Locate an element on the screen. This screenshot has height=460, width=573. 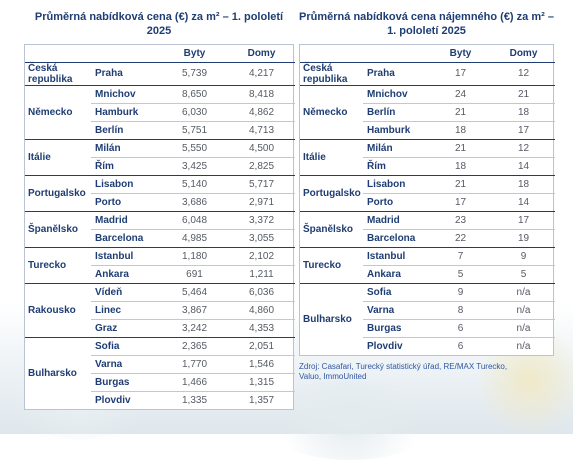
country-cell: Španělsko is located at coordinates (58, 229).